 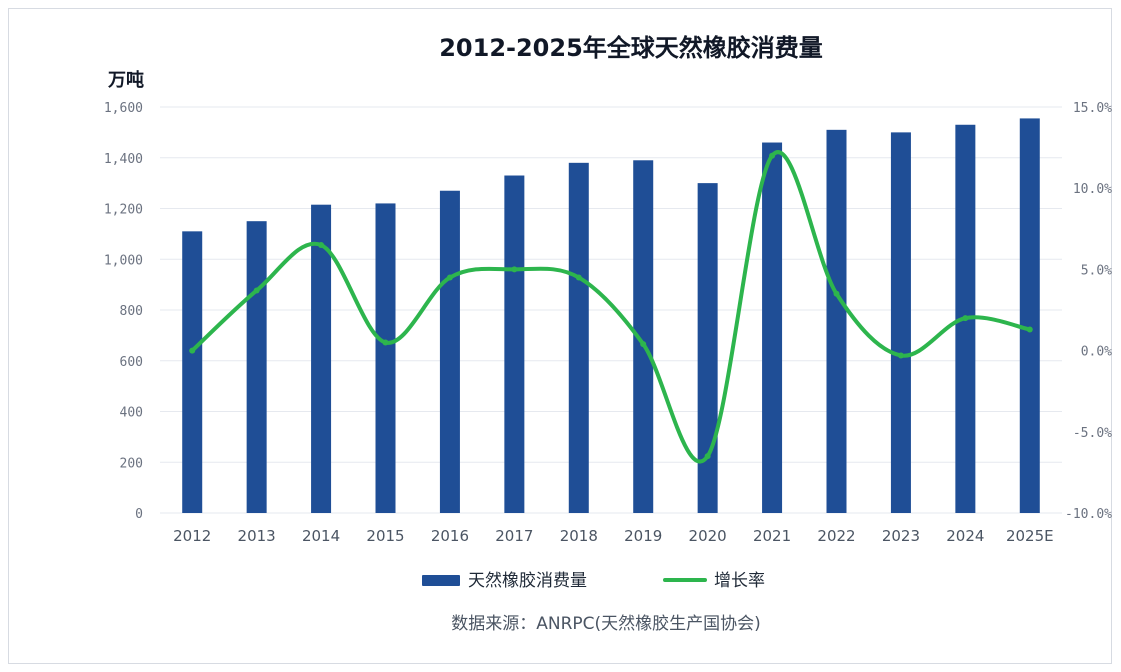 What do you see at coordinates (1088, 514) in the screenshot?
I see `y2-tick-label: -10.0%` at bounding box center [1088, 514].